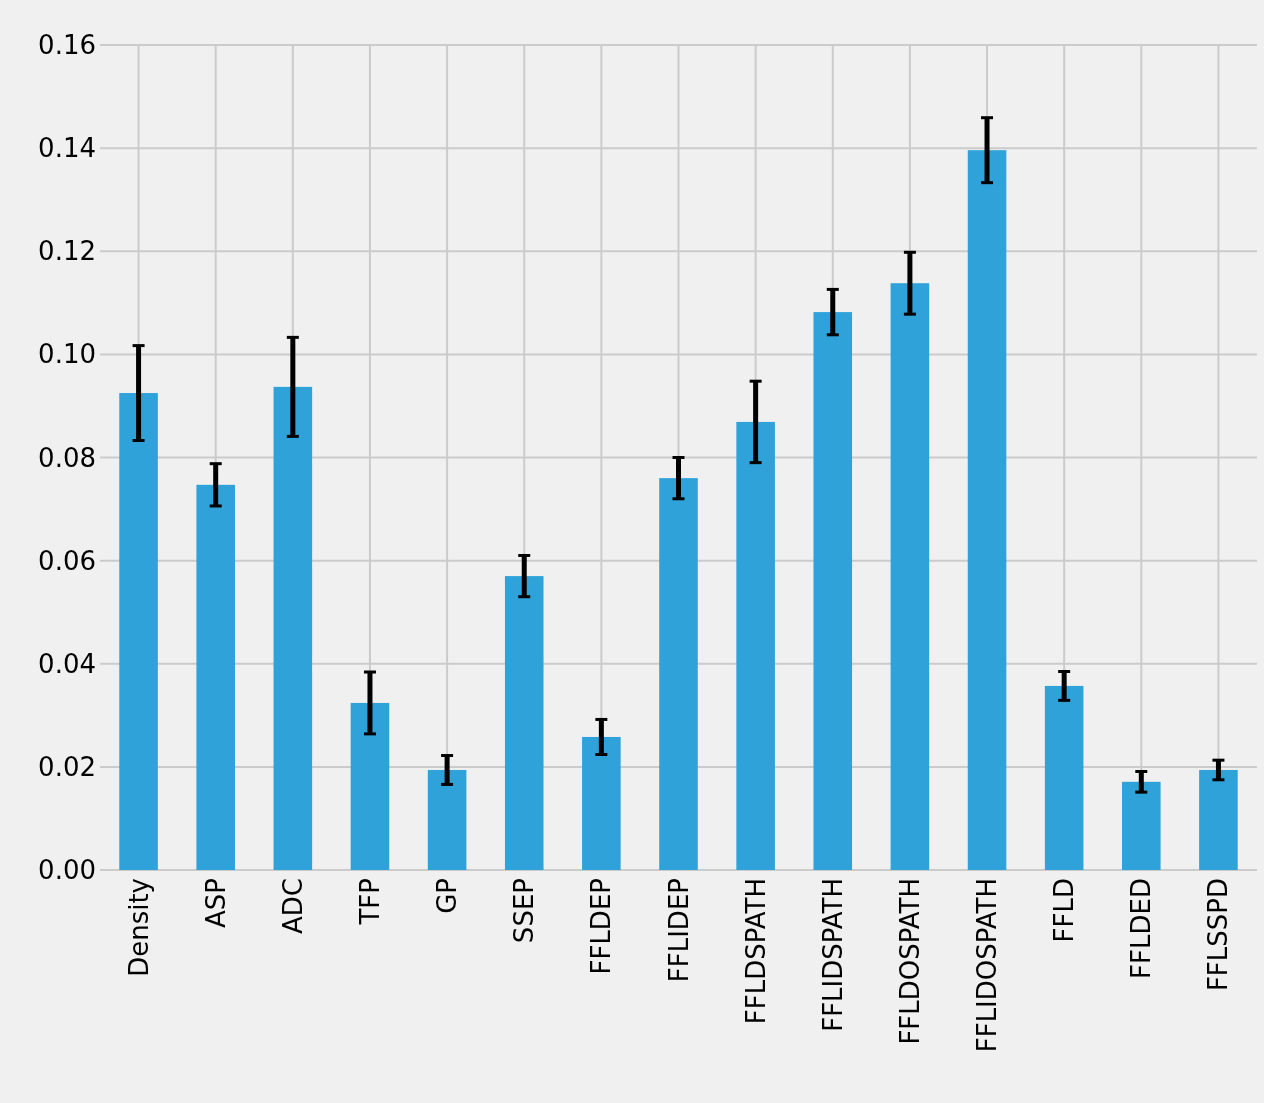 The width and height of the screenshot is (1264, 1103). Describe the element at coordinates (67, 663) in the screenshot. I see `y-tick-label: 0.04` at that location.